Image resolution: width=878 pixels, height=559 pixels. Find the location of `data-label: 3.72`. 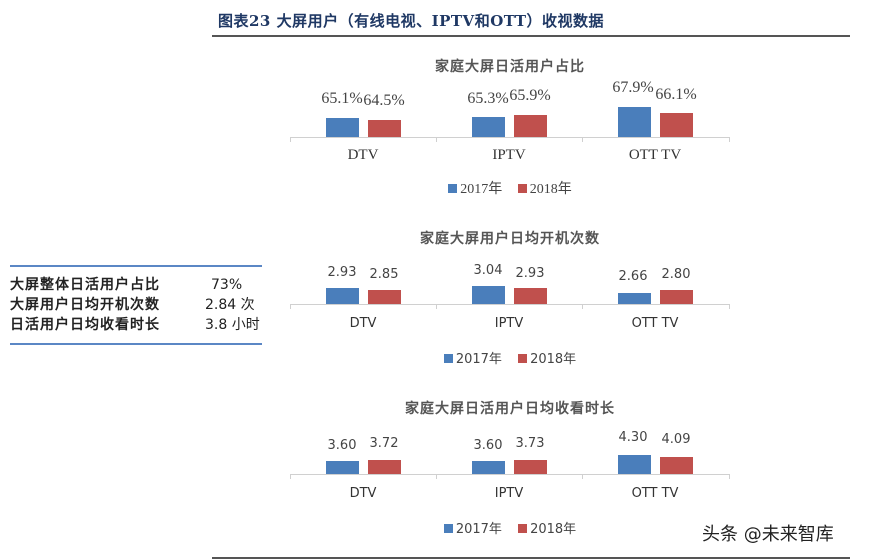

data-label: 3.72 is located at coordinates (384, 443).